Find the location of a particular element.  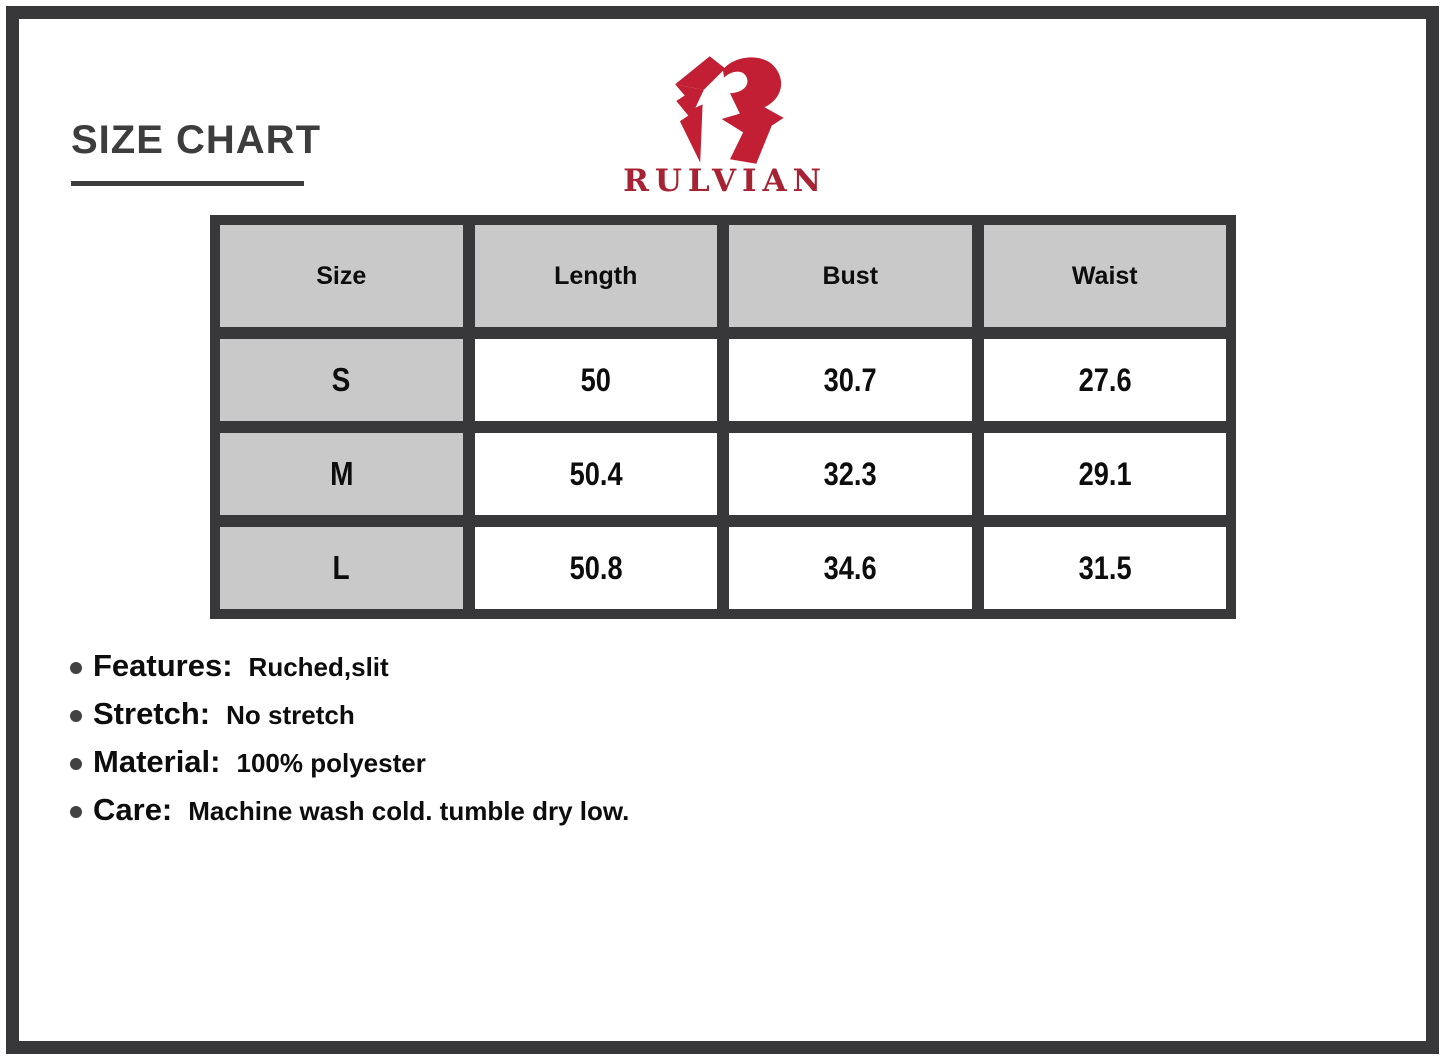

column-header-bust: Bust is located at coordinates (850, 276).